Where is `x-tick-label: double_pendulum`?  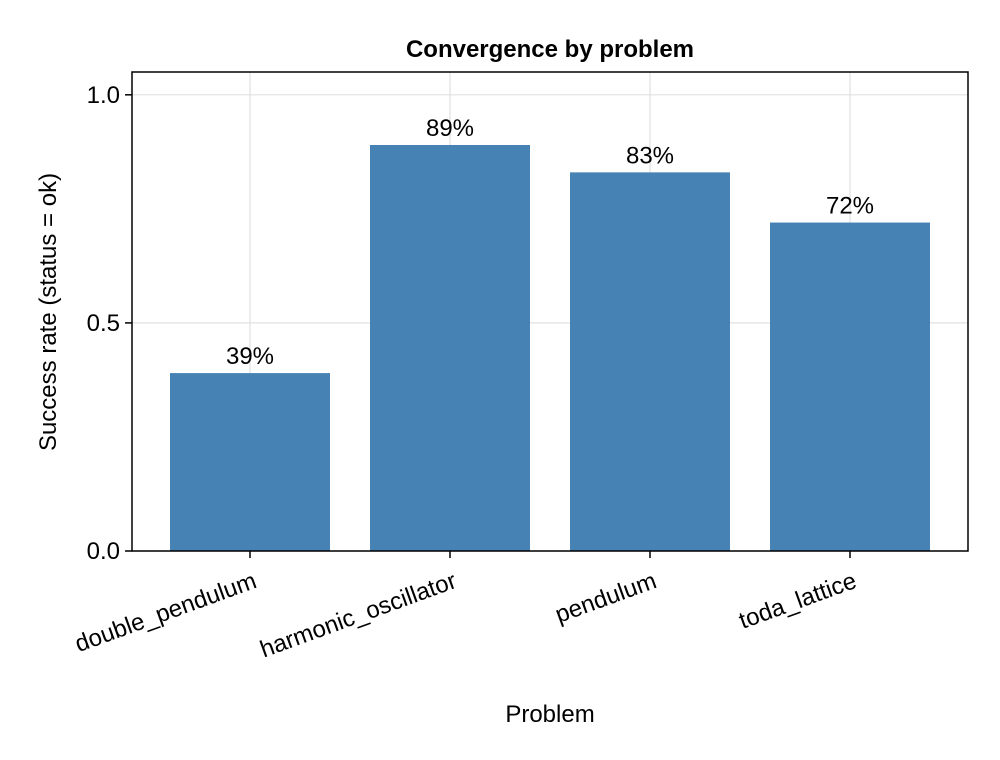 x-tick-label: double_pendulum is located at coordinates (165, 612).